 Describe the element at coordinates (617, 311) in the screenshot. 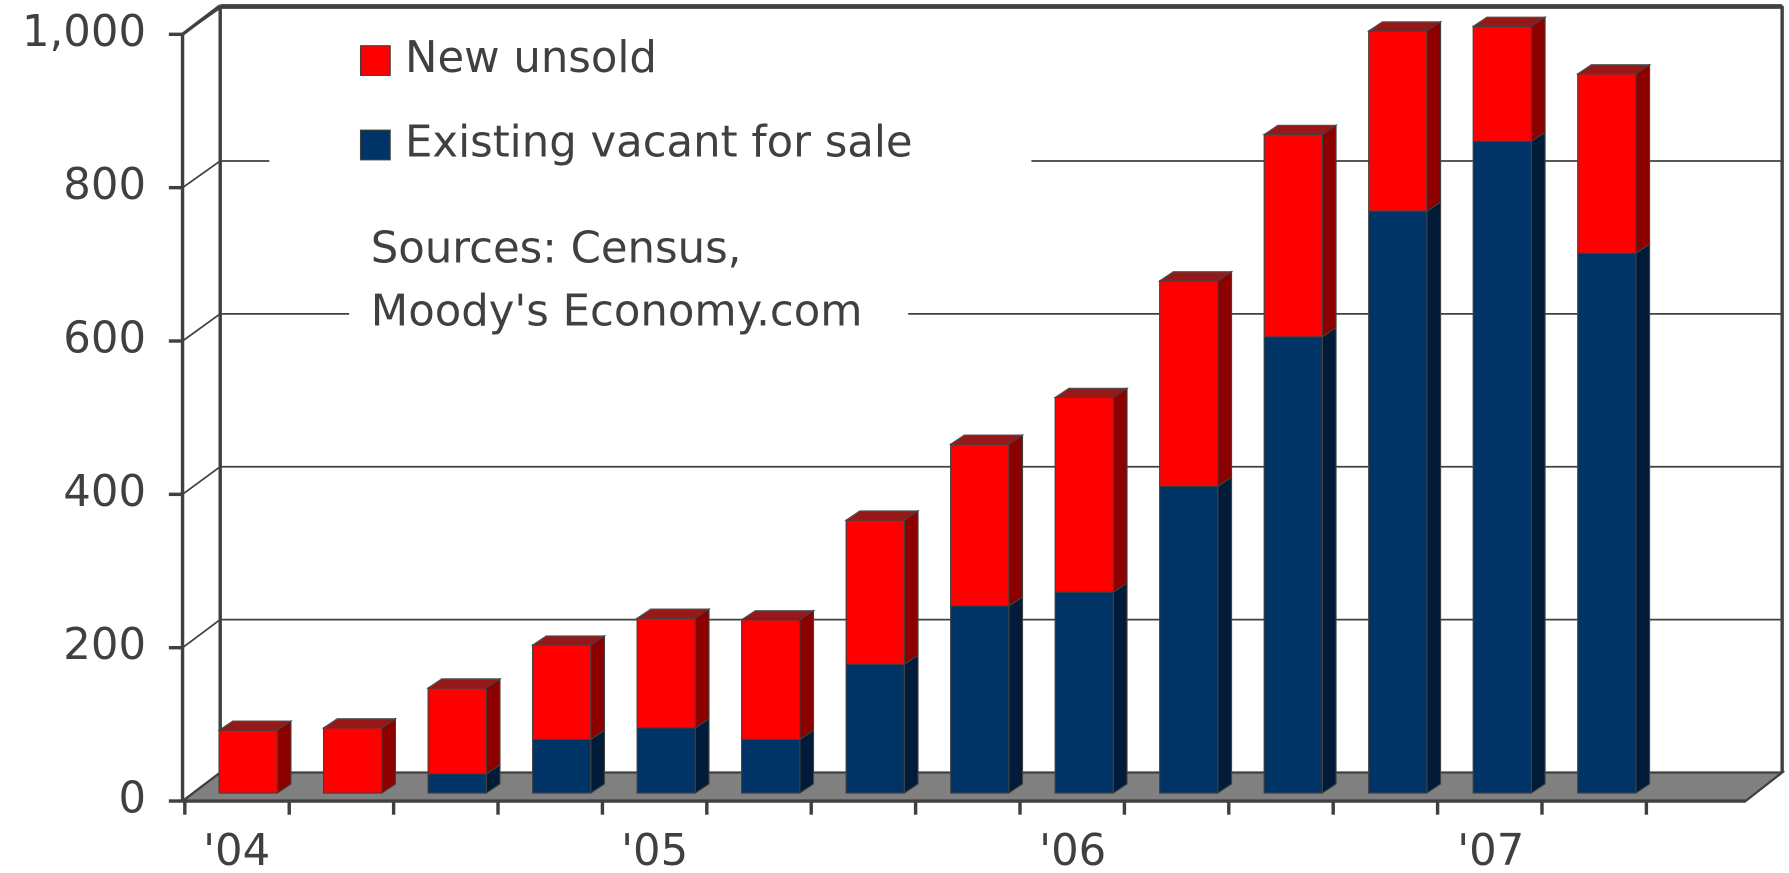

I see `annotation: Moody's Economy.com` at that location.